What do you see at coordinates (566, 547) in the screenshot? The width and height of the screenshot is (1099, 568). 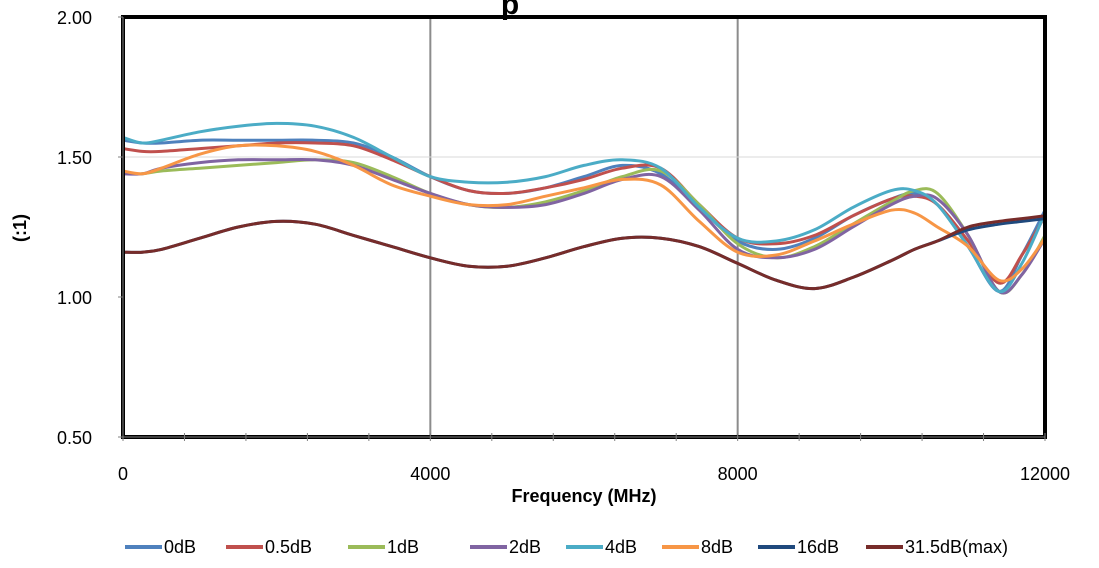 I see `legend: 0dB 0.5dB 1dB 2dB 4dB 8dB 16dB 31.5dB(max)` at bounding box center [566, 547].